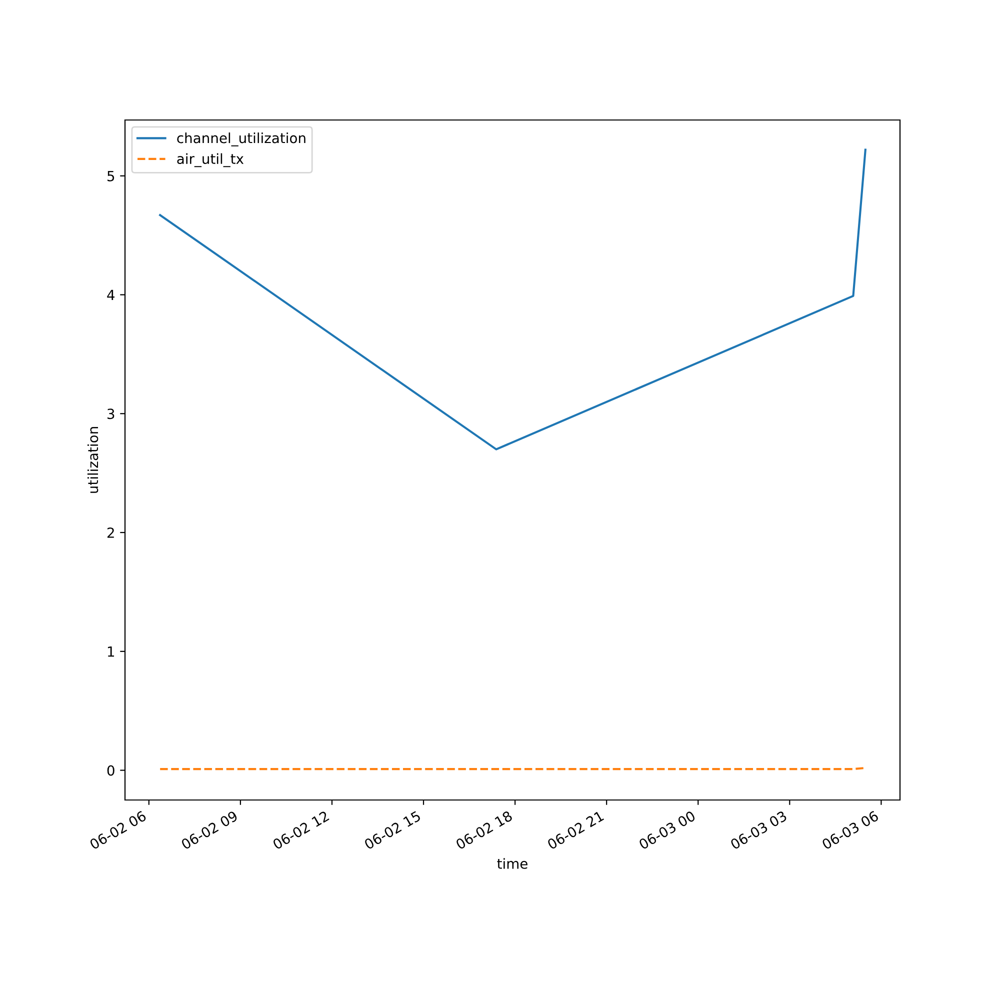  What do you see at coordinates (111, 176) in the screenshot?
I see `y-tick-label: 5` at bounding box center [111, 176].